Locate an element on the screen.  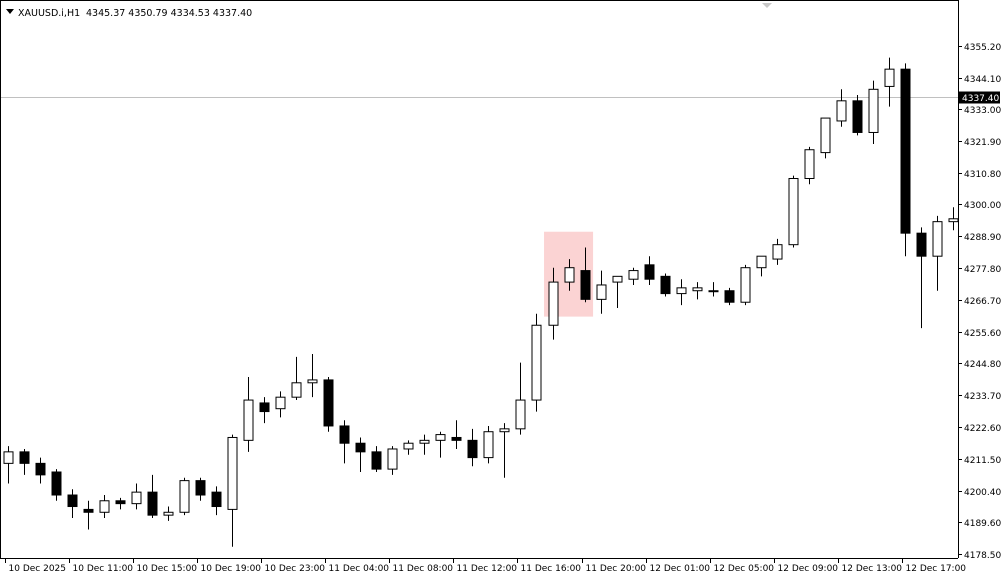
symbol-dropdown-icon is located at coordinates (10, 11).